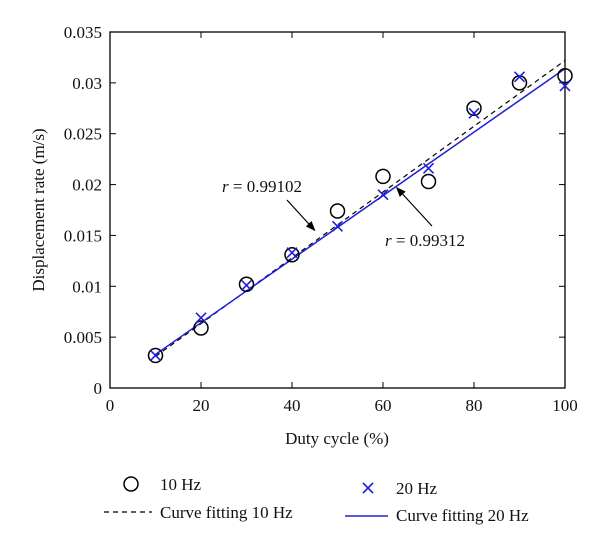 This screenshot has width=600, height=547. I want to click on legend-label-10hz: 10 Hz, so click(181, 484).